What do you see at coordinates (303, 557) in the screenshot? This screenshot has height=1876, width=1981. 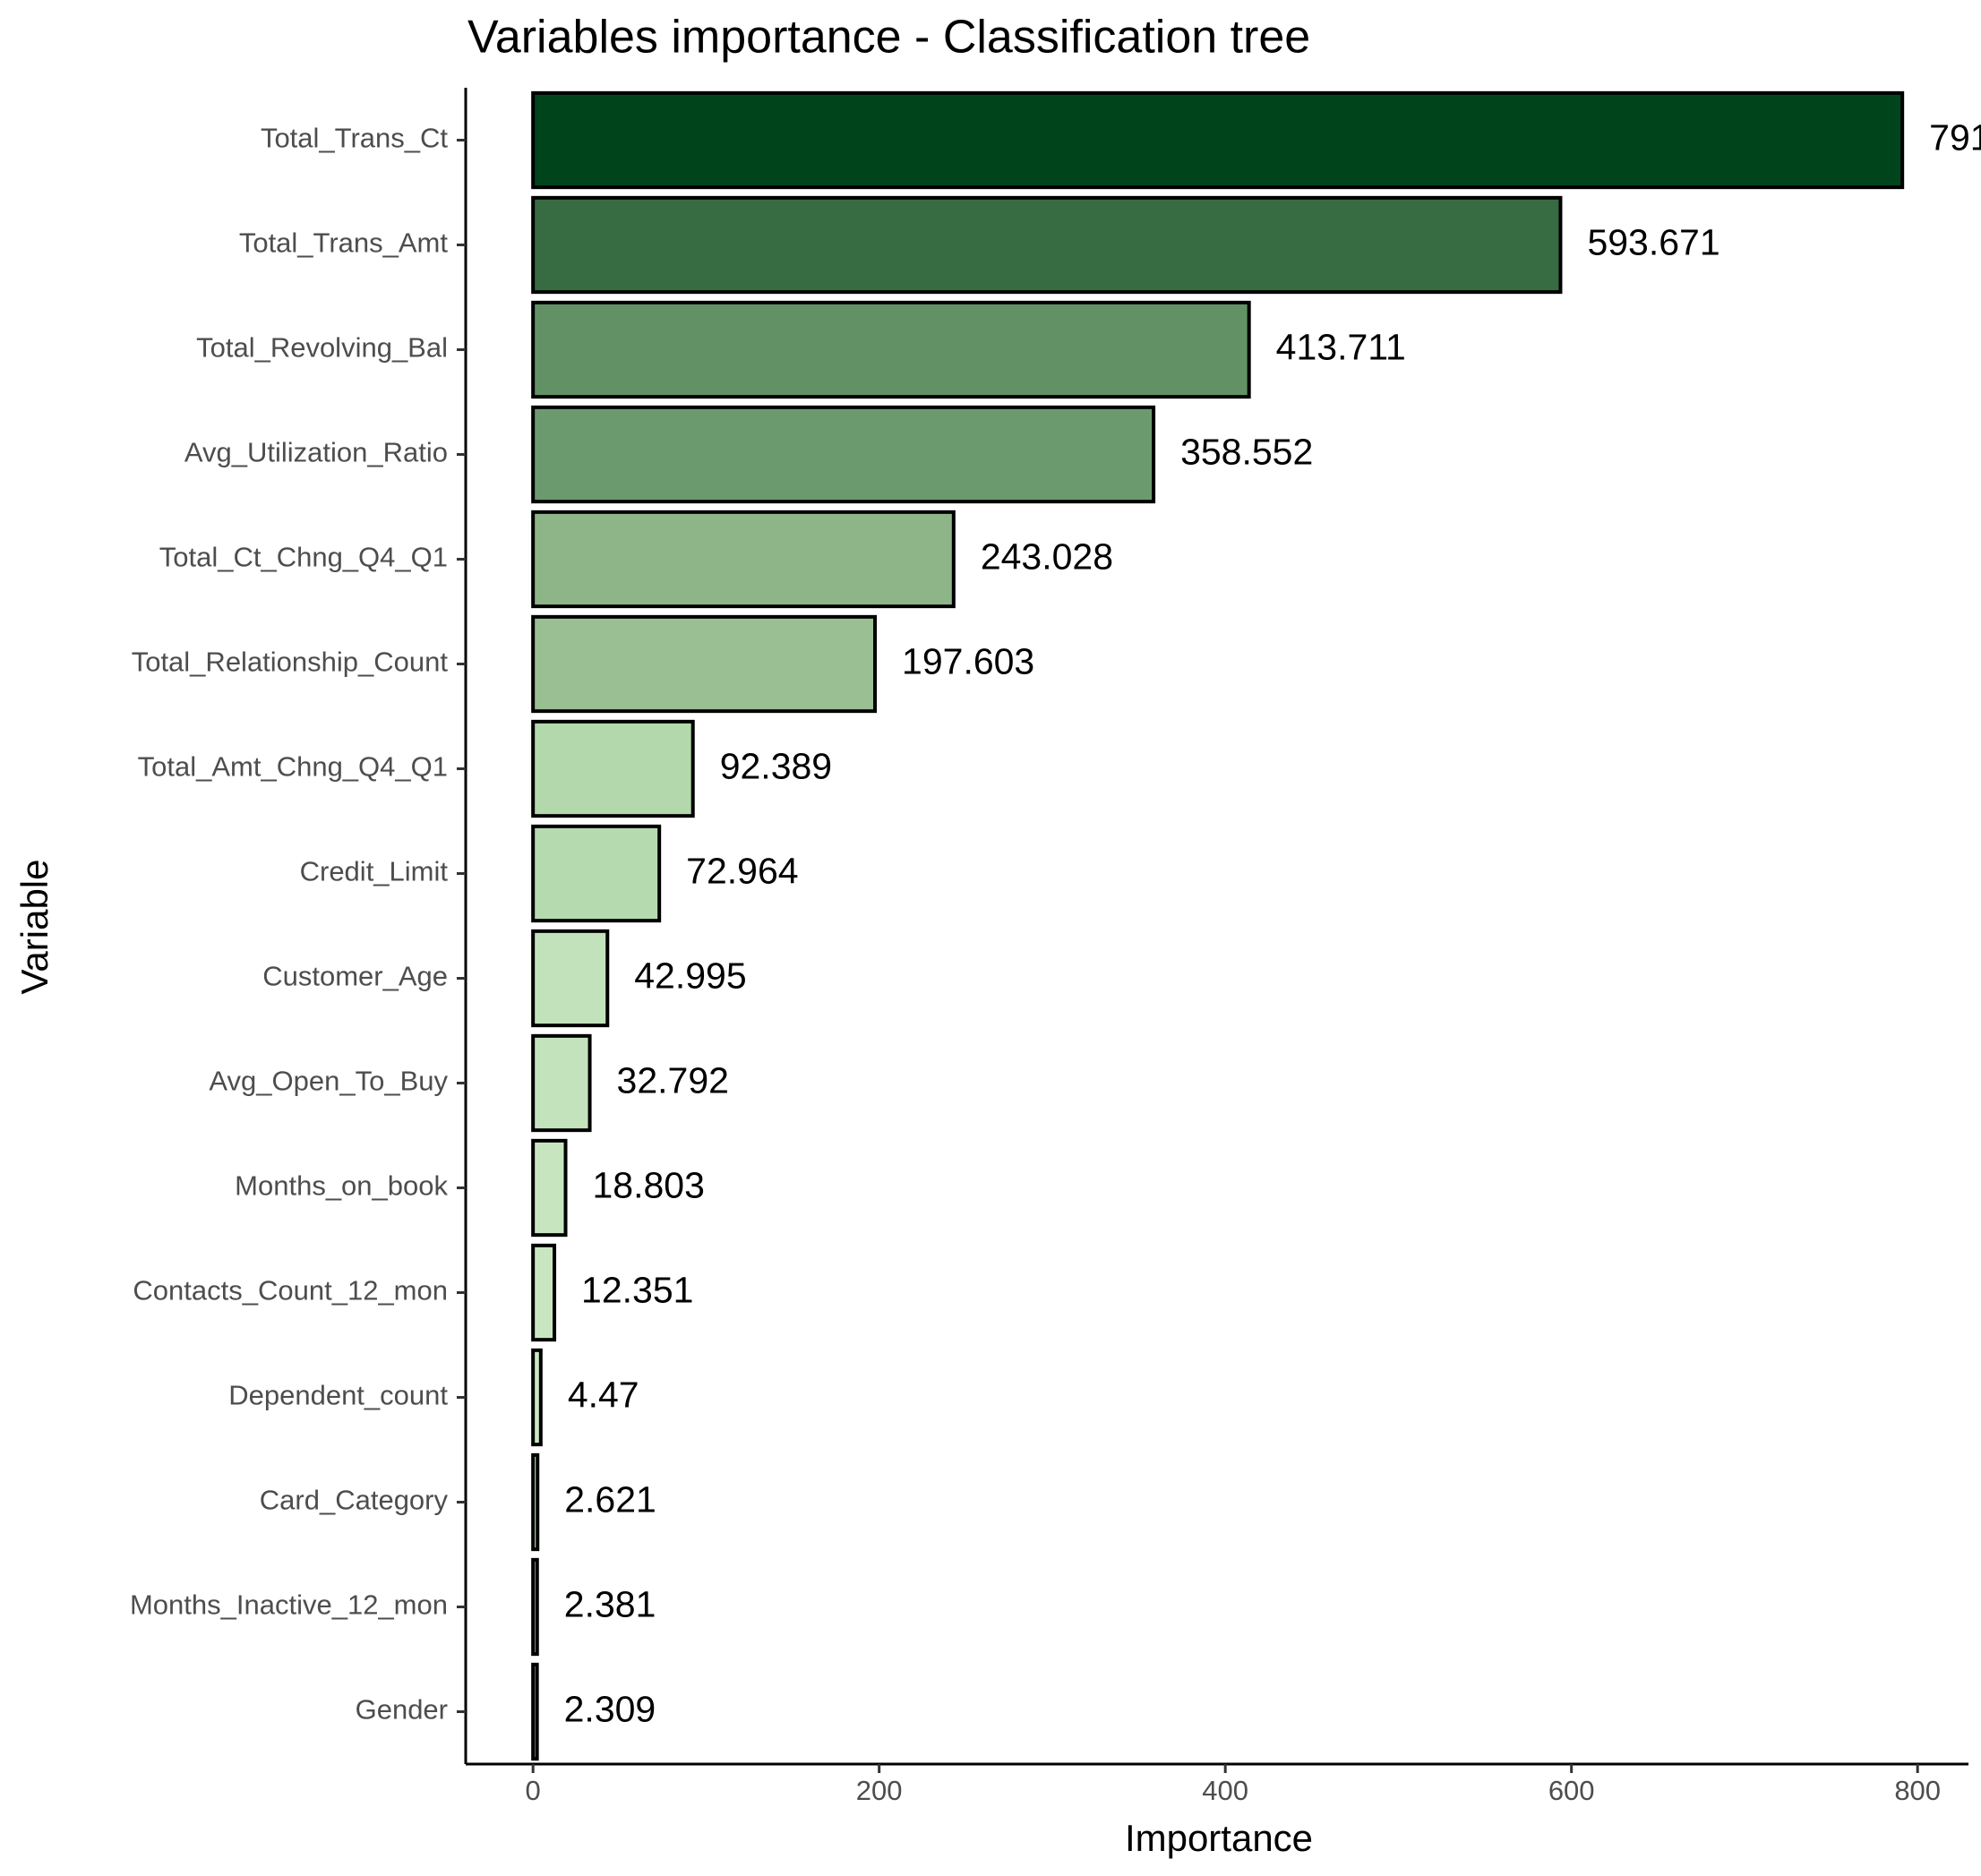 I see `y-tick-label: Total_Ct_Chng_Q4_Q1` at bounding box center [303, 557].